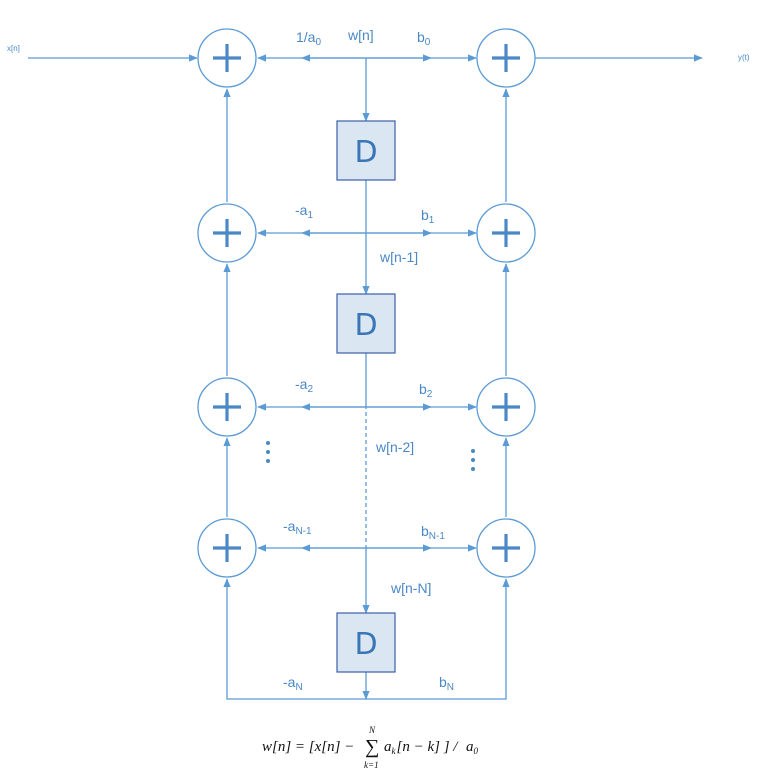 This screenshot has height=774, width=760. I want to click on output-label: y(t), so click(744, 57).